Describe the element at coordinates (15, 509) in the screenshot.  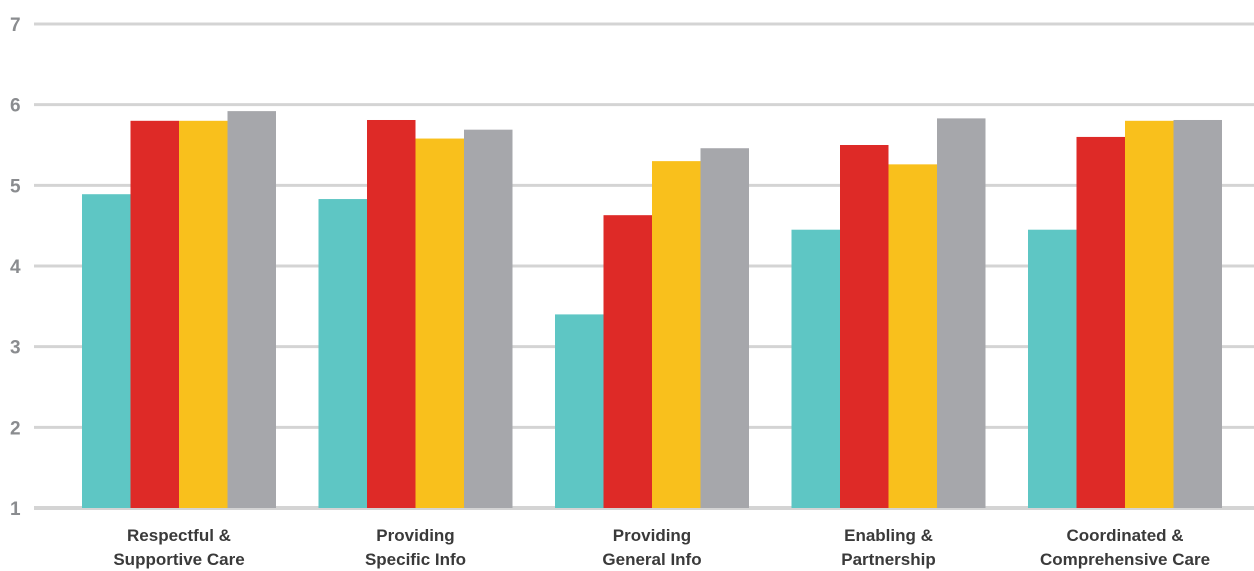
I see `y-tick-label: 1` at that location.